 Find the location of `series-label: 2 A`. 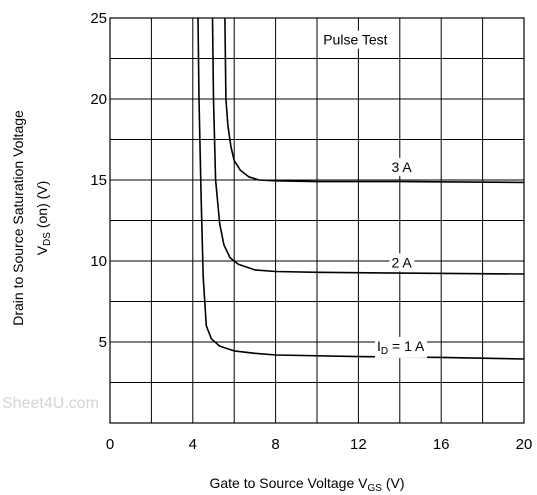

series-label: 2 A is located at coordinates (402, 262).